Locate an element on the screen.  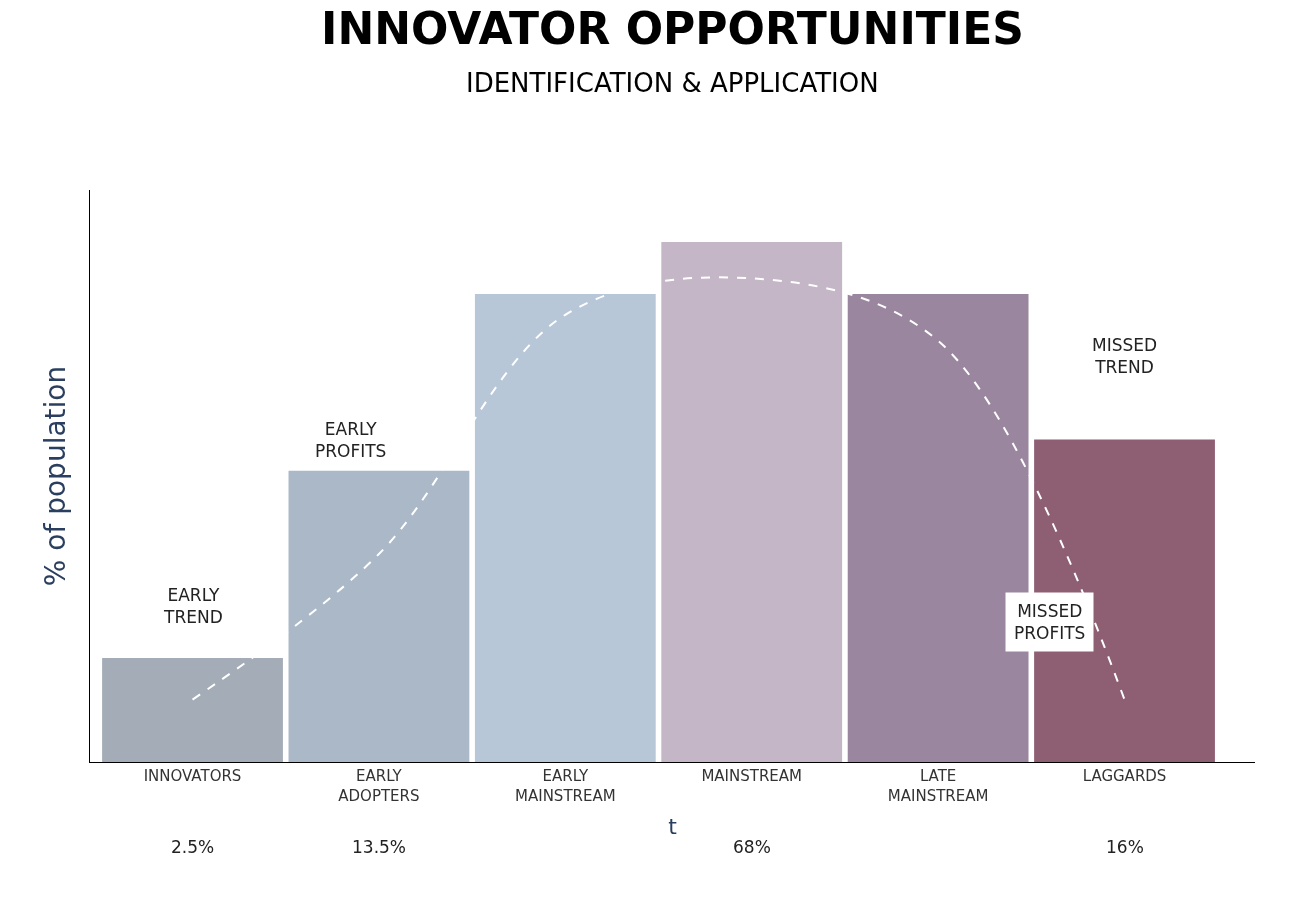
annotation: EARLY PROFITS is located at coordinates (351, 440).